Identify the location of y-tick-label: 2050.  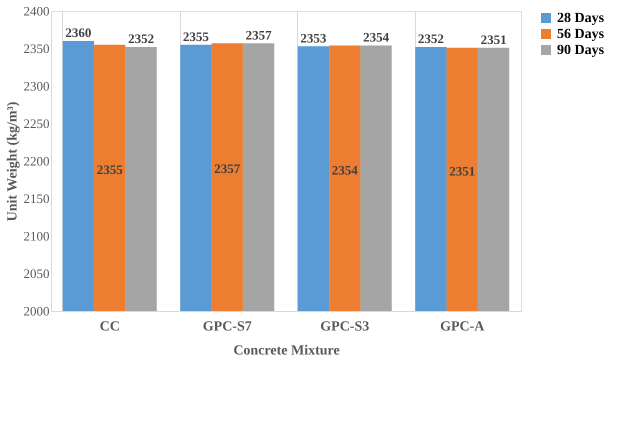
(37, 273).